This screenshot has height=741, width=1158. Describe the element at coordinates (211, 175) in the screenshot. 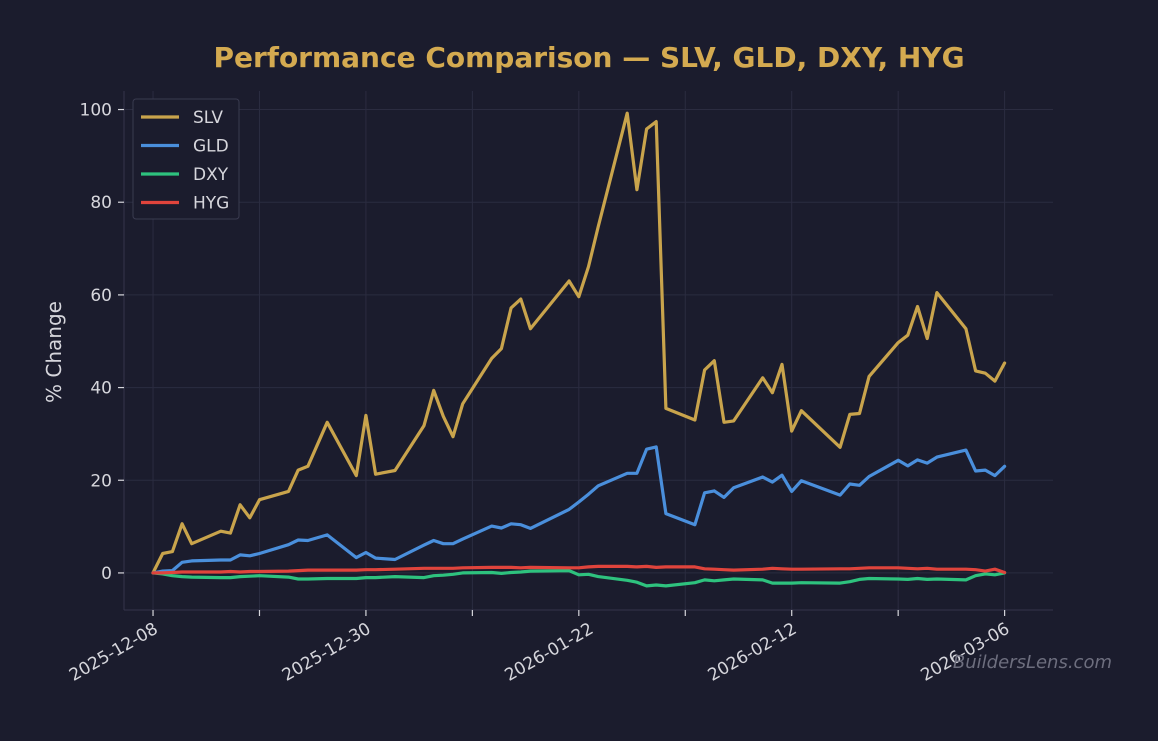

I see `legend-label-dxy: DXY` at that location.